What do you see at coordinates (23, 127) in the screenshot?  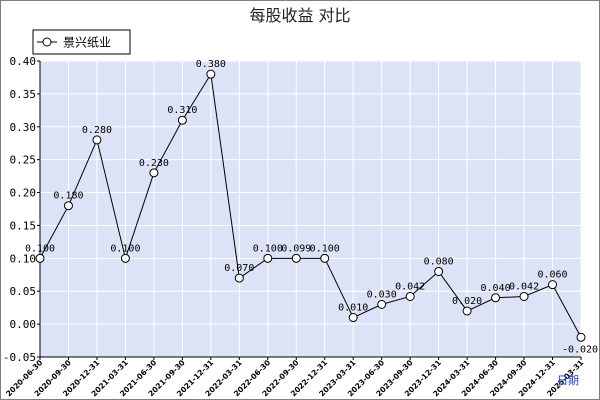 I see `y-tick-label: 0.30` at bounding box center [23, 127].